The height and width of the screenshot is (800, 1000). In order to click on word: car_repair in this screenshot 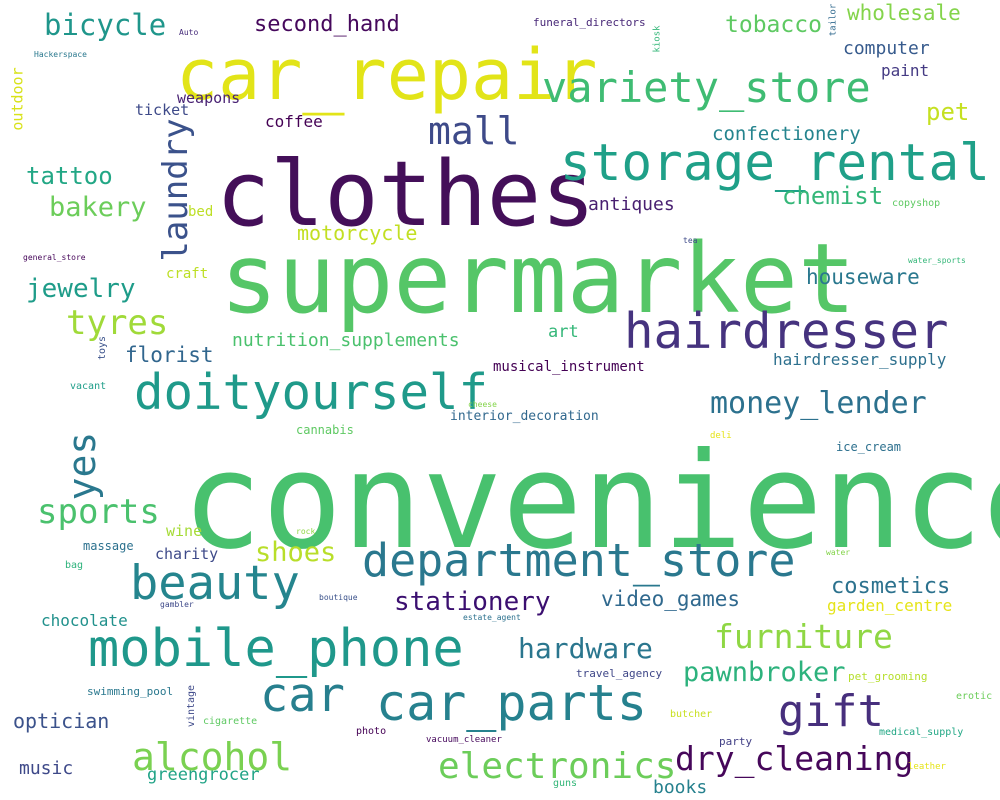, I will do `click(387, 75)`.